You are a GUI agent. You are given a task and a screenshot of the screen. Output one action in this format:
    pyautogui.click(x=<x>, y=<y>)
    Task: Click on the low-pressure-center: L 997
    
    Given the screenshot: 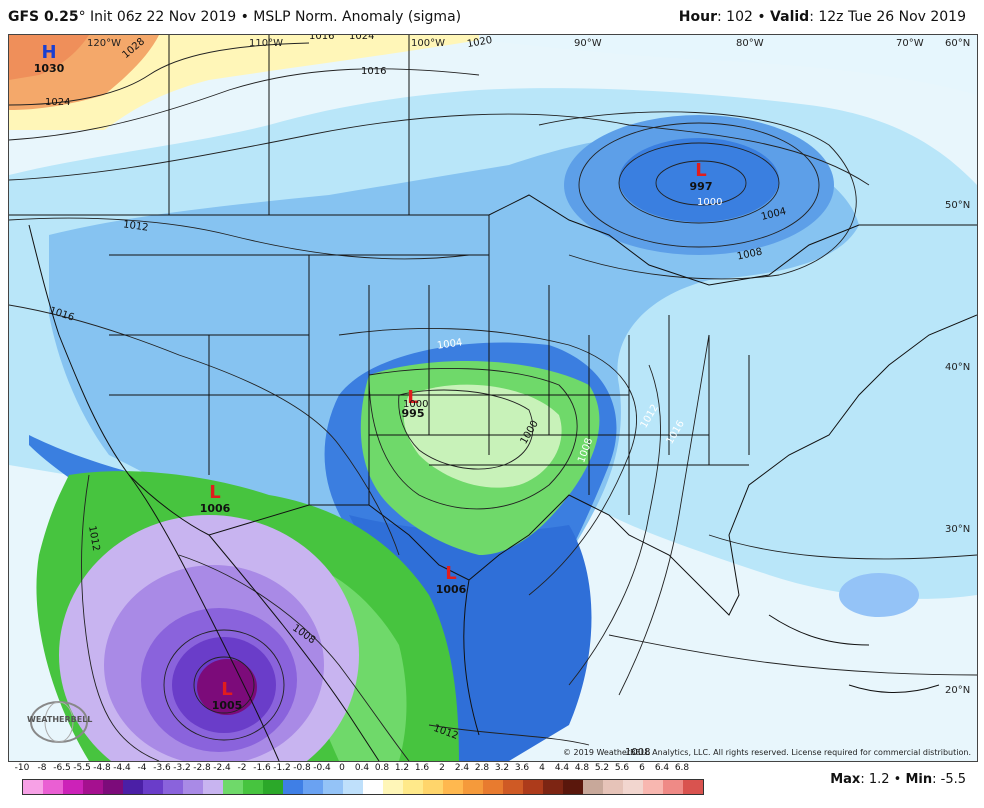 What is the action you would take?
    pyautogui.click(x=701, y=177)
    